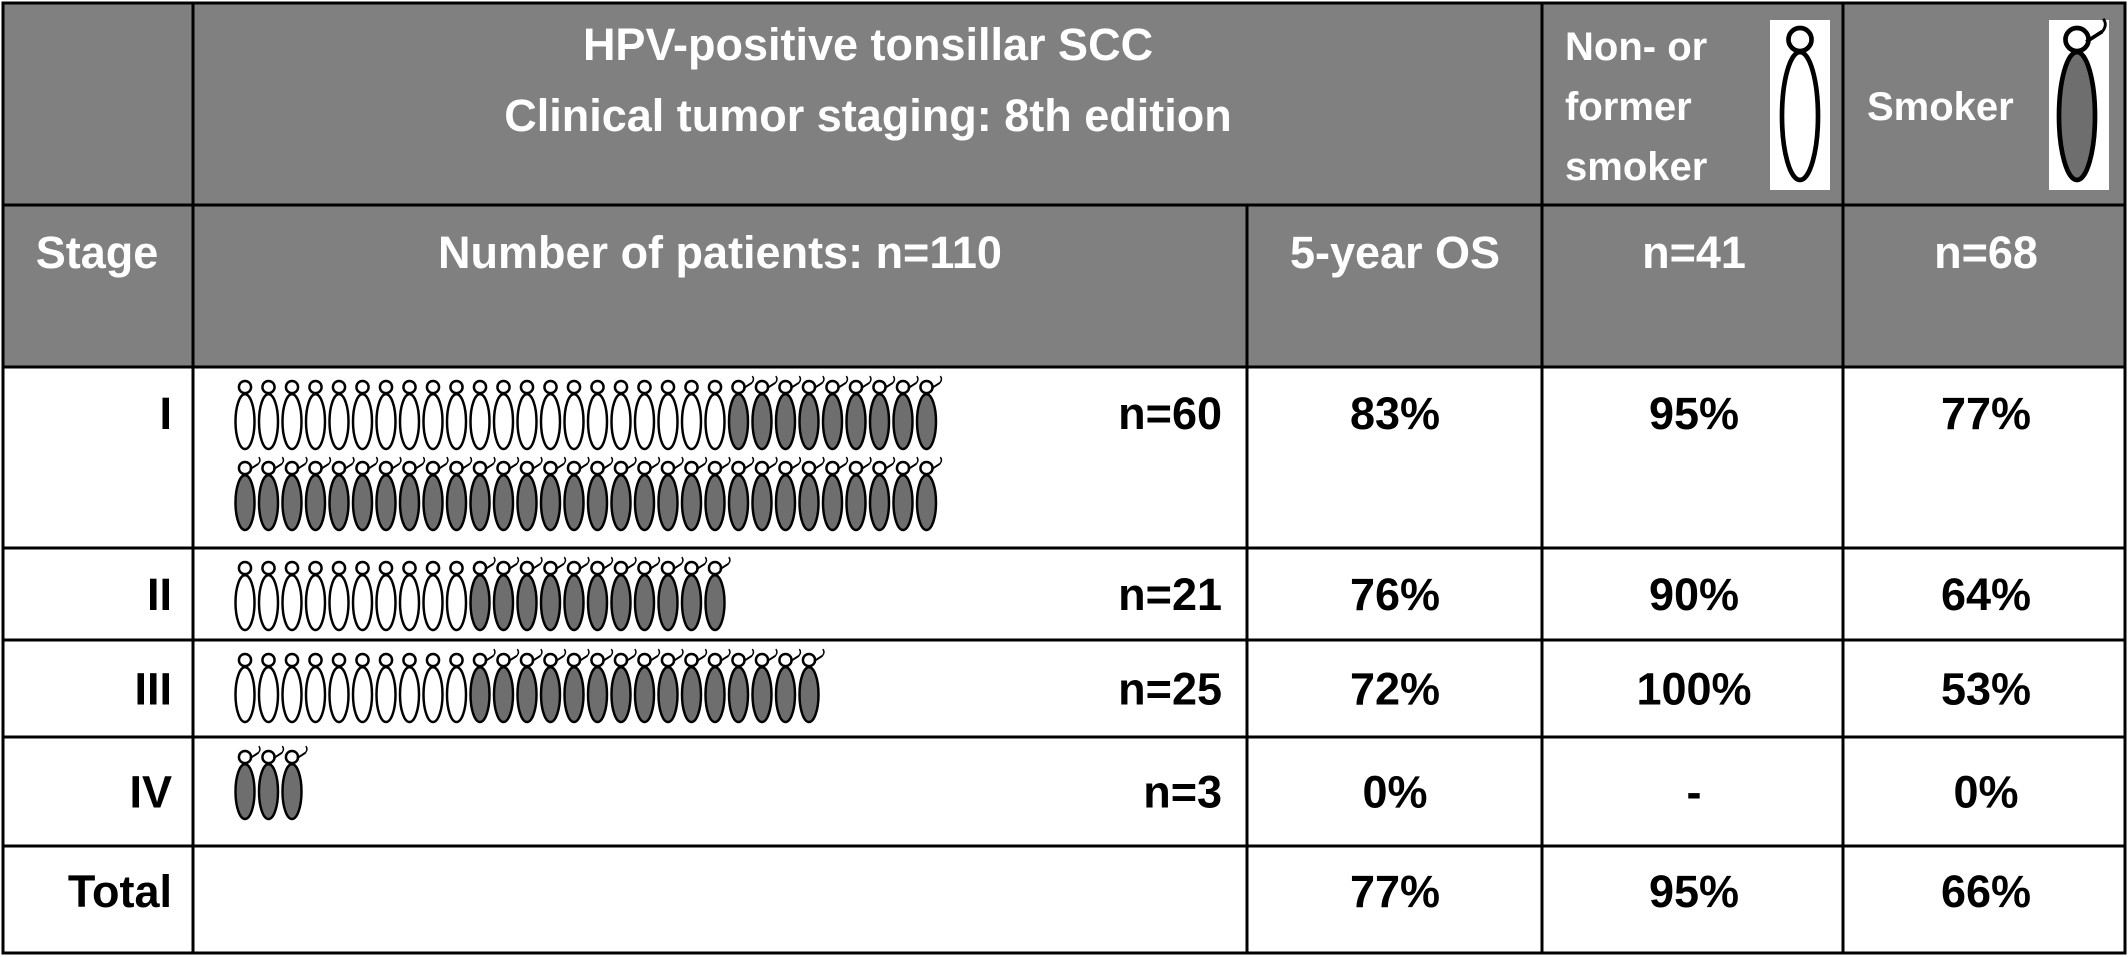 The image size is (2128, 957). Describe the element at coordinates (2079, 103) in the screenshot. I see `smoker-legend-icon` at that location.